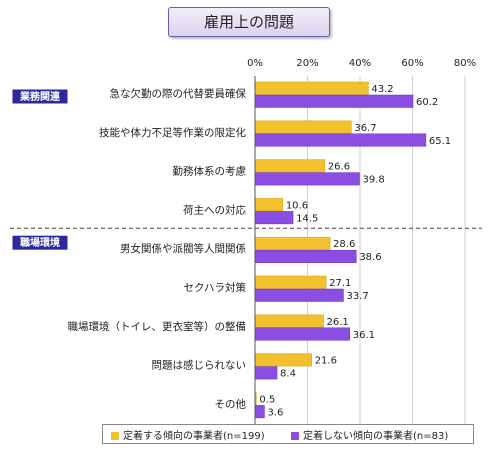 This screenshot has height=450, width=500. I want to click on legend-item-1: 定着しない傾向の事業者(n=83), so click(369, 434).